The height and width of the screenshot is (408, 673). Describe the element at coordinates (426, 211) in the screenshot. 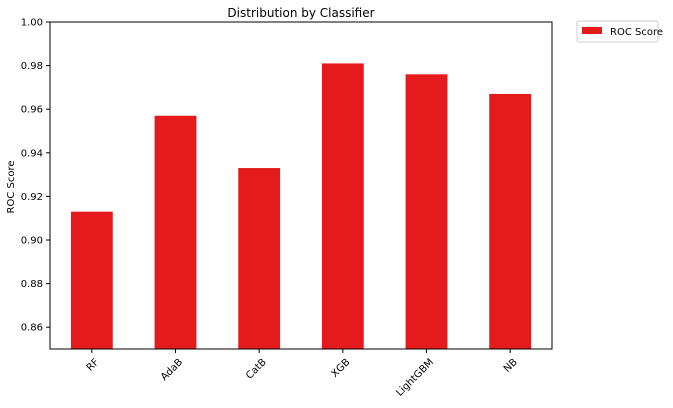

I see `bar-lightgbm` at that location.